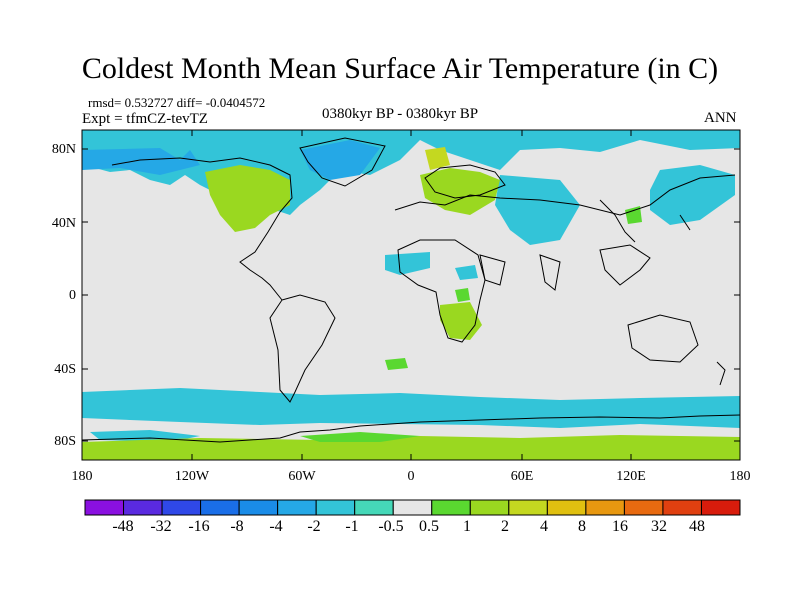 The height and width of the screenshot is (600, 800). What do you see at coordinates (396, 364) in the screenshot?
I see `south-atlantic-warm-patch` at bounding box center [396, 364].